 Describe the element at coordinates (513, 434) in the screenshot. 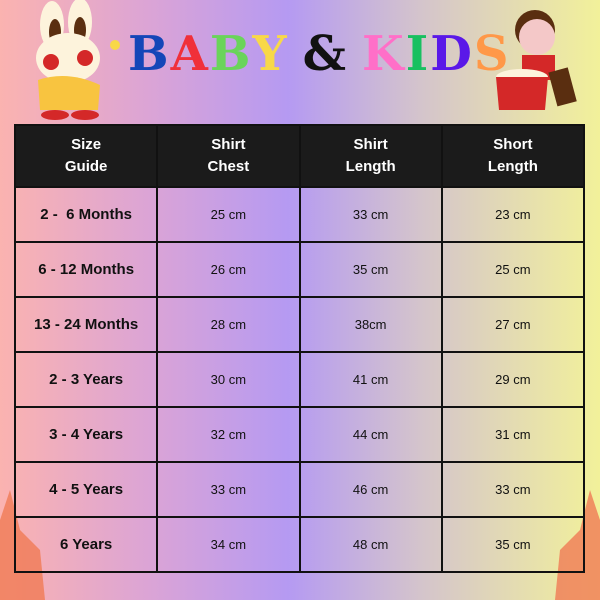

I see `measurement-cell: 31 cm` at that location.